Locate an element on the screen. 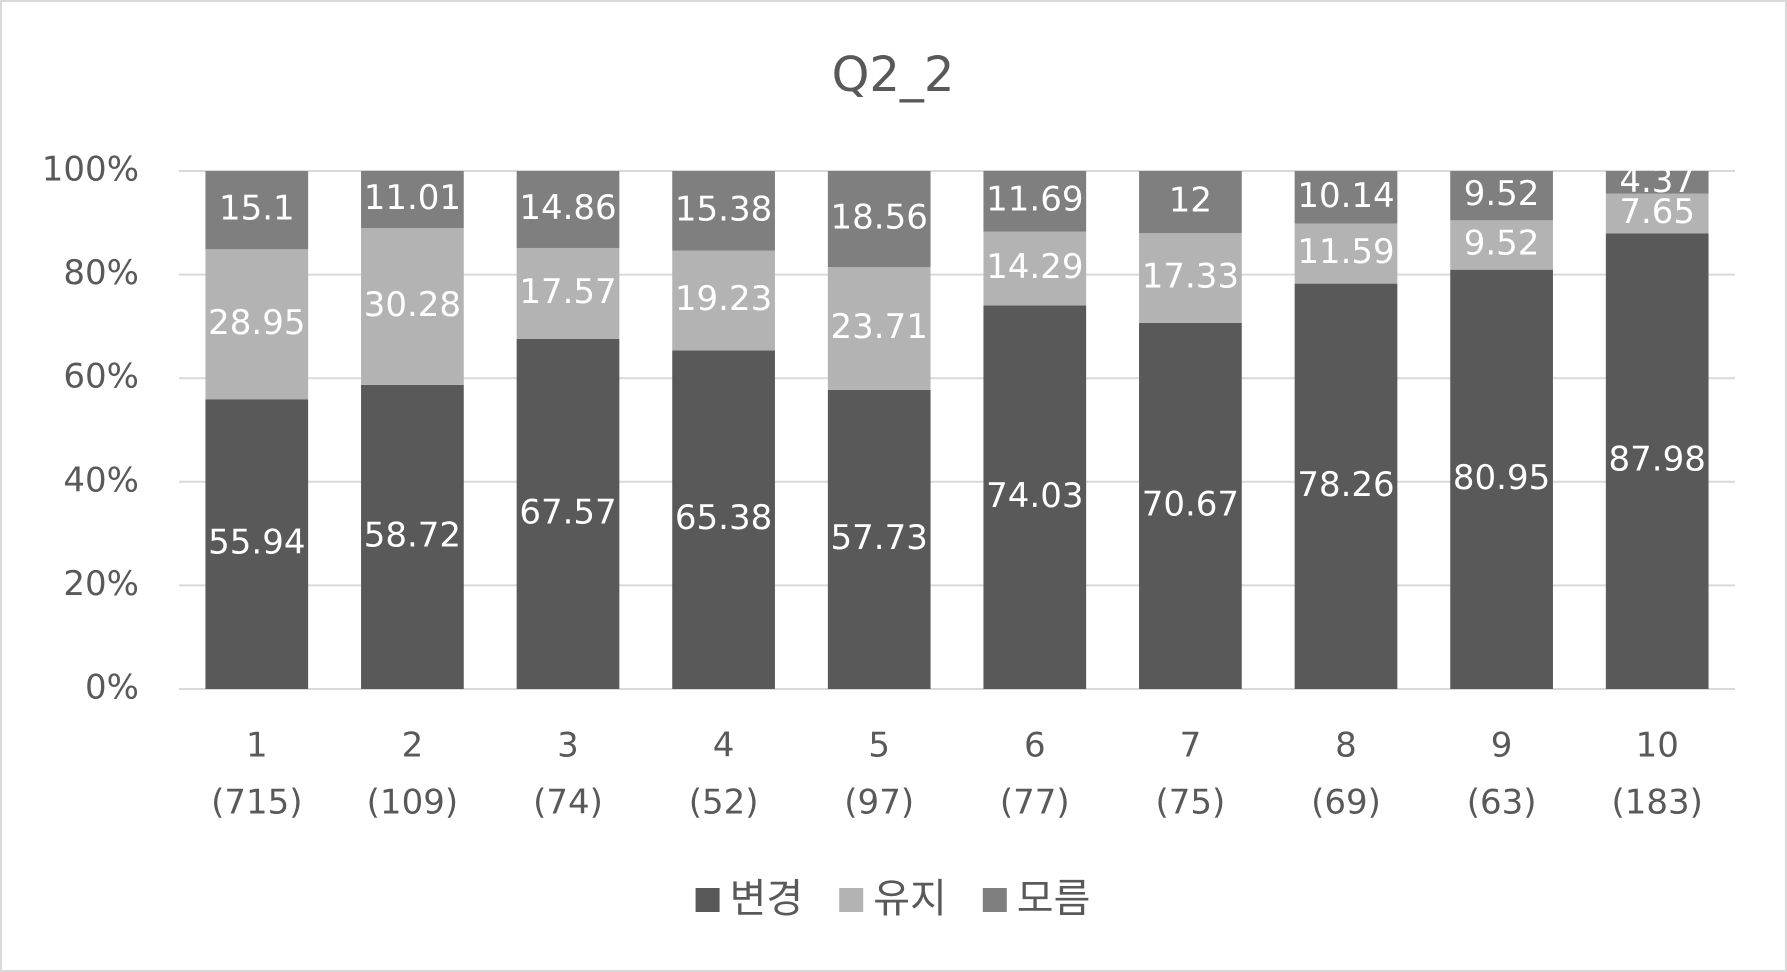  x-tick-label: 9 is located at coordinates (1502, 746).